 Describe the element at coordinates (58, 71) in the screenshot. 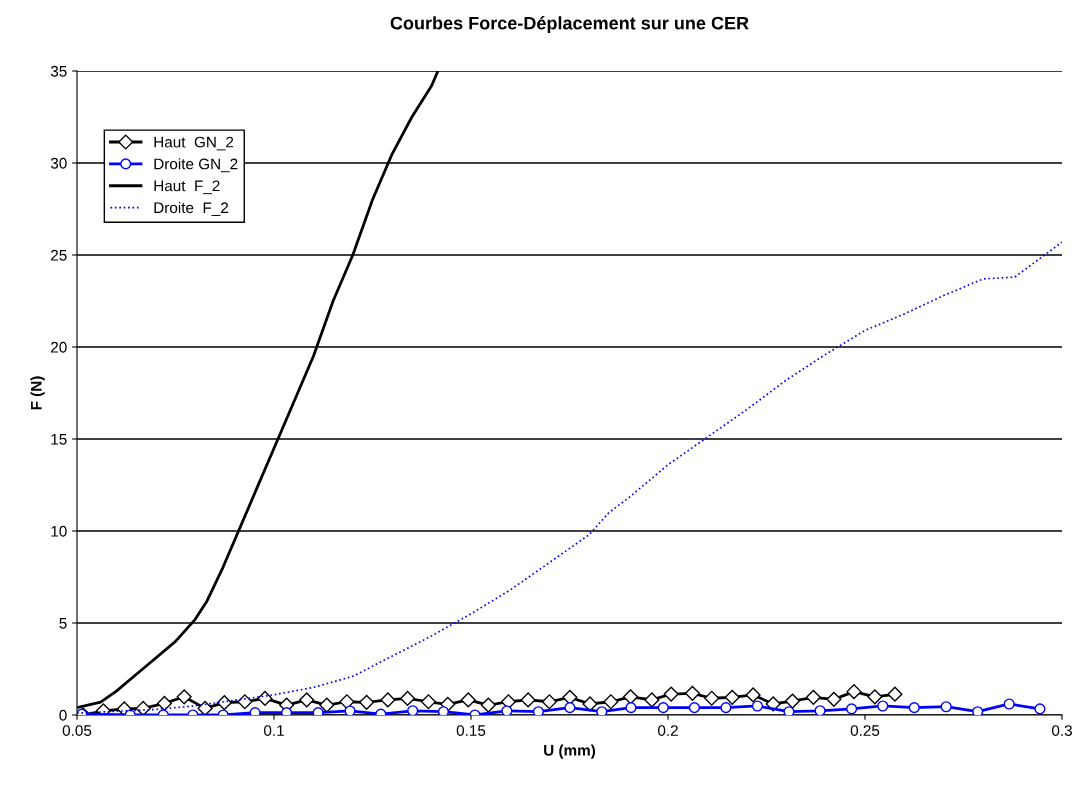

I see `y-tick-label: 35` at that location.